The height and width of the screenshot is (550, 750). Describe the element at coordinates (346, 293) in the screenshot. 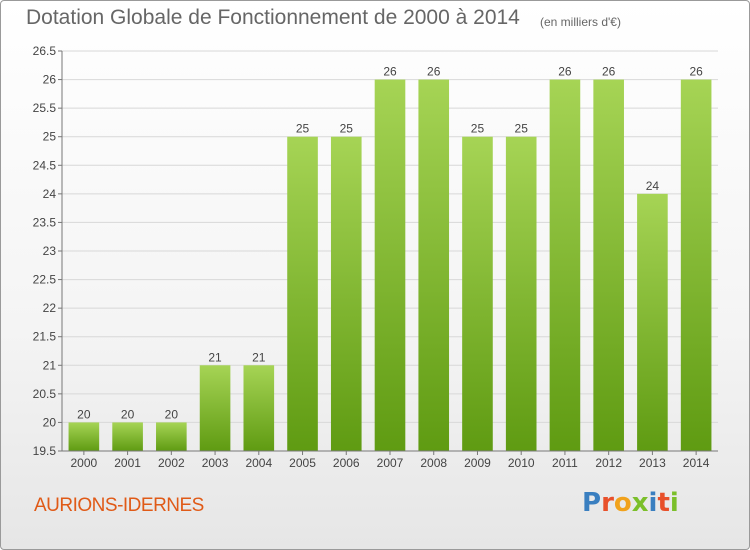

I see `bar-2006` at that location.